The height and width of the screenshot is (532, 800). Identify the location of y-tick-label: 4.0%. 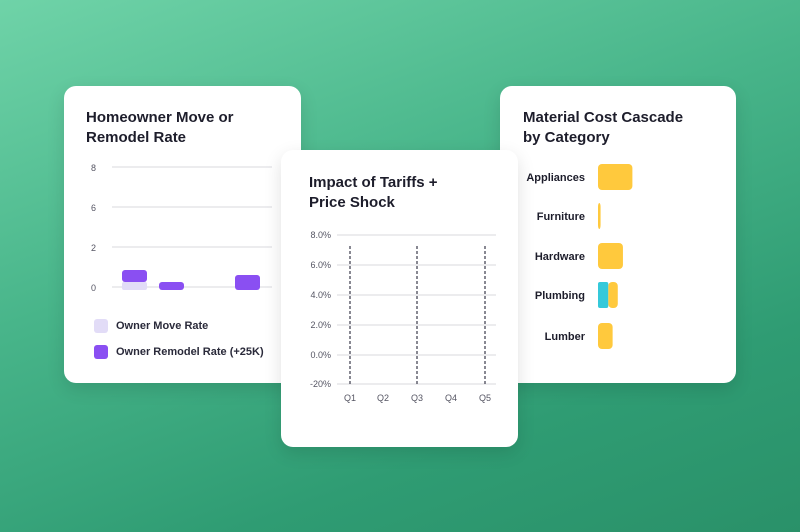
(320, 295).